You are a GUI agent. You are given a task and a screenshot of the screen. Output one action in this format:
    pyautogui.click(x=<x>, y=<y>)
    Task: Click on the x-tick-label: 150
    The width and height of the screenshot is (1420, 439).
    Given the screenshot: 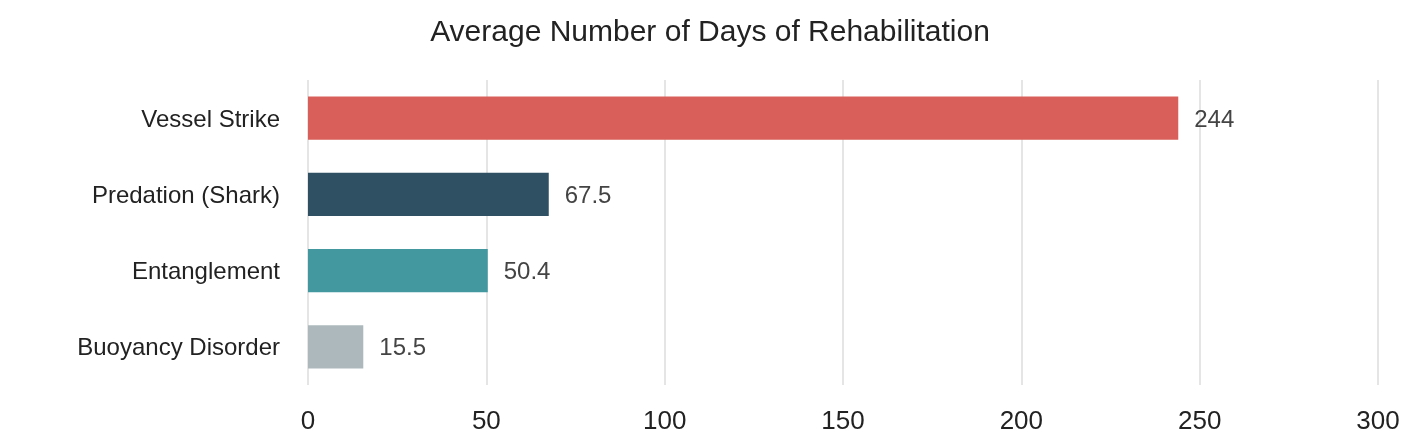 What is the action you would take?
    pyautogui.click(x=843, y=420)
    